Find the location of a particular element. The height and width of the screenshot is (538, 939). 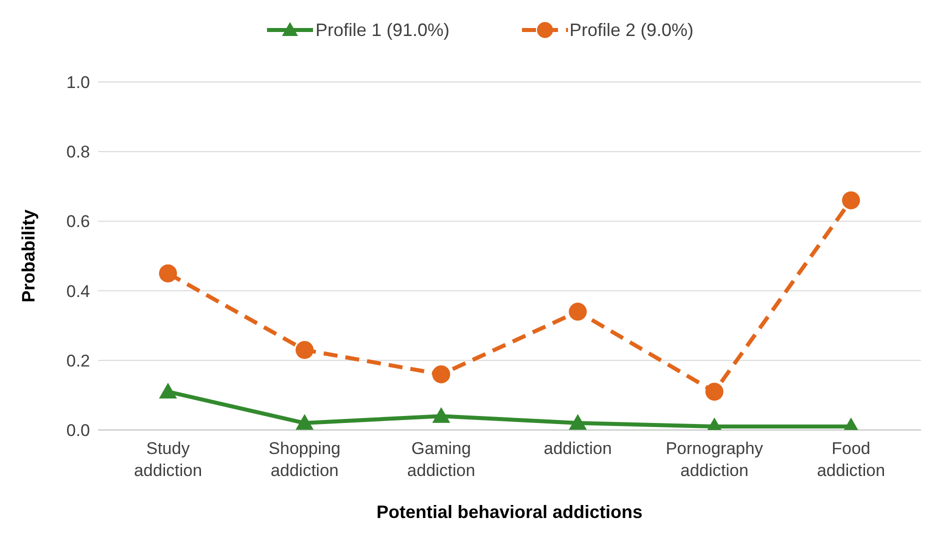

legend-label: Profile 2 (9.0%) is located at coordinates (632, 30).